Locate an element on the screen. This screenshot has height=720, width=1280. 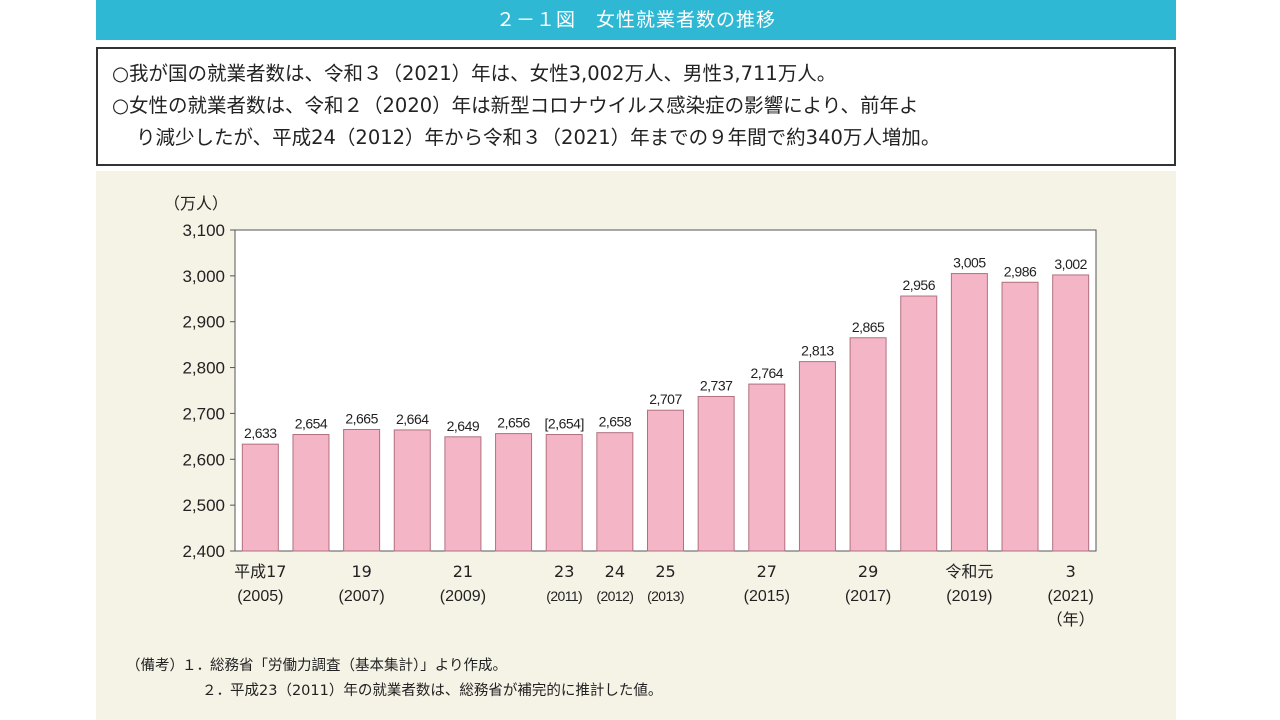
bar-value-label: 2,956 is located at coordinates (918, 285).